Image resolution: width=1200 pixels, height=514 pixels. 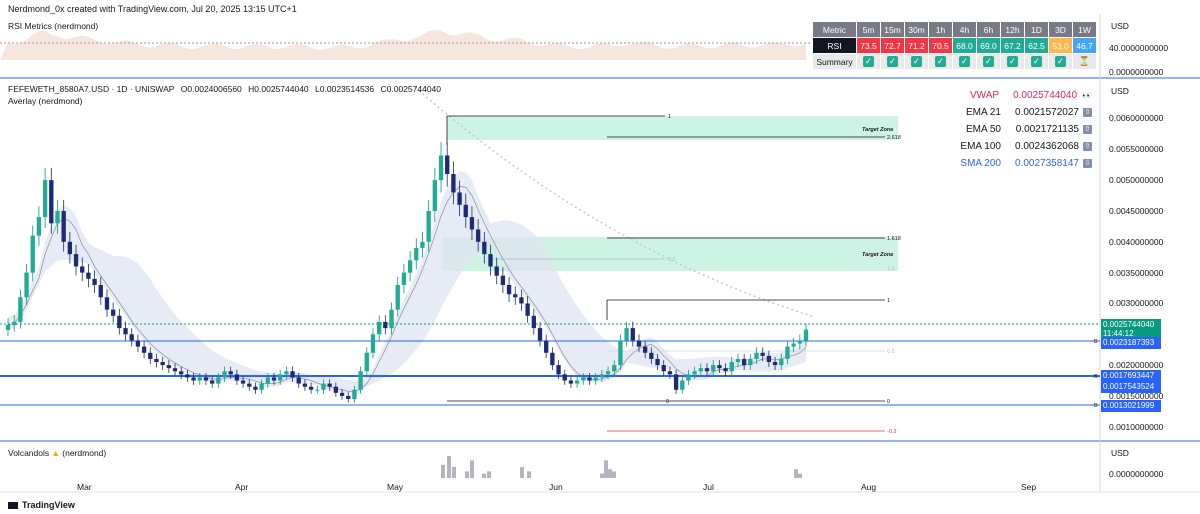 I want to click on arrow-icon: ⇩, so click(x=1087, y=163).